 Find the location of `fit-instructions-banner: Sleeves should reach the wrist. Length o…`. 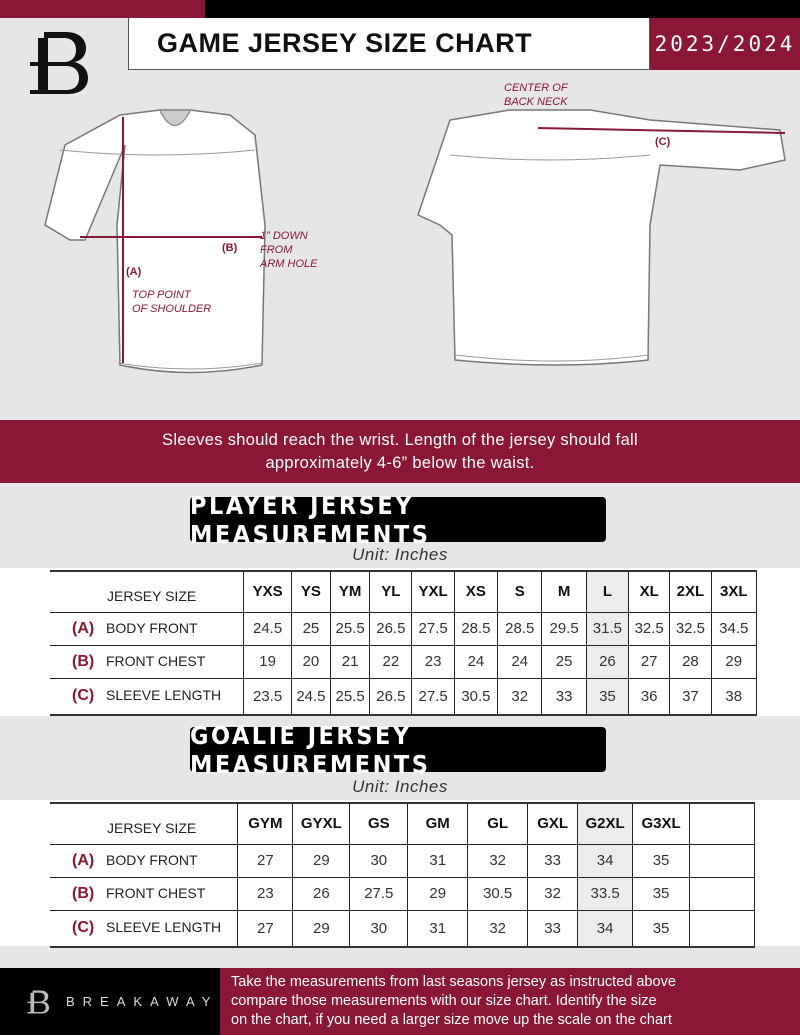

fit-instructions-banner: Sleeves should reach the wrist. Length o… is located at coordinates (400, 451).